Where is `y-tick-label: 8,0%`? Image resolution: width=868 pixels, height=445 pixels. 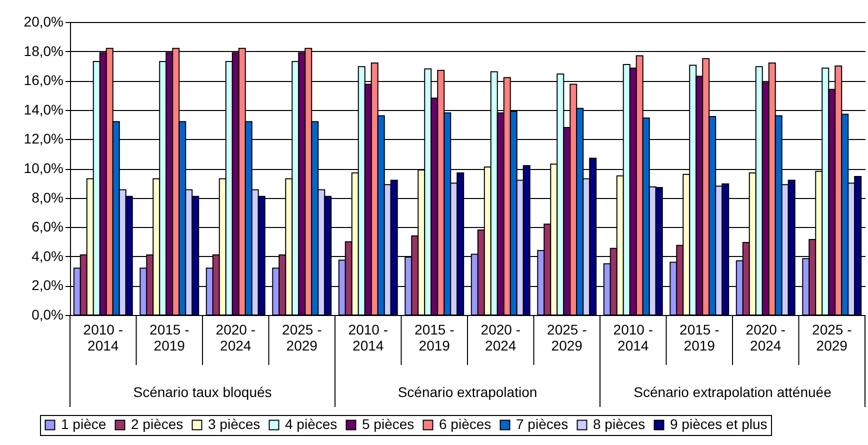 y-tick-label: 8,0% is located at coordinates (48, 197).